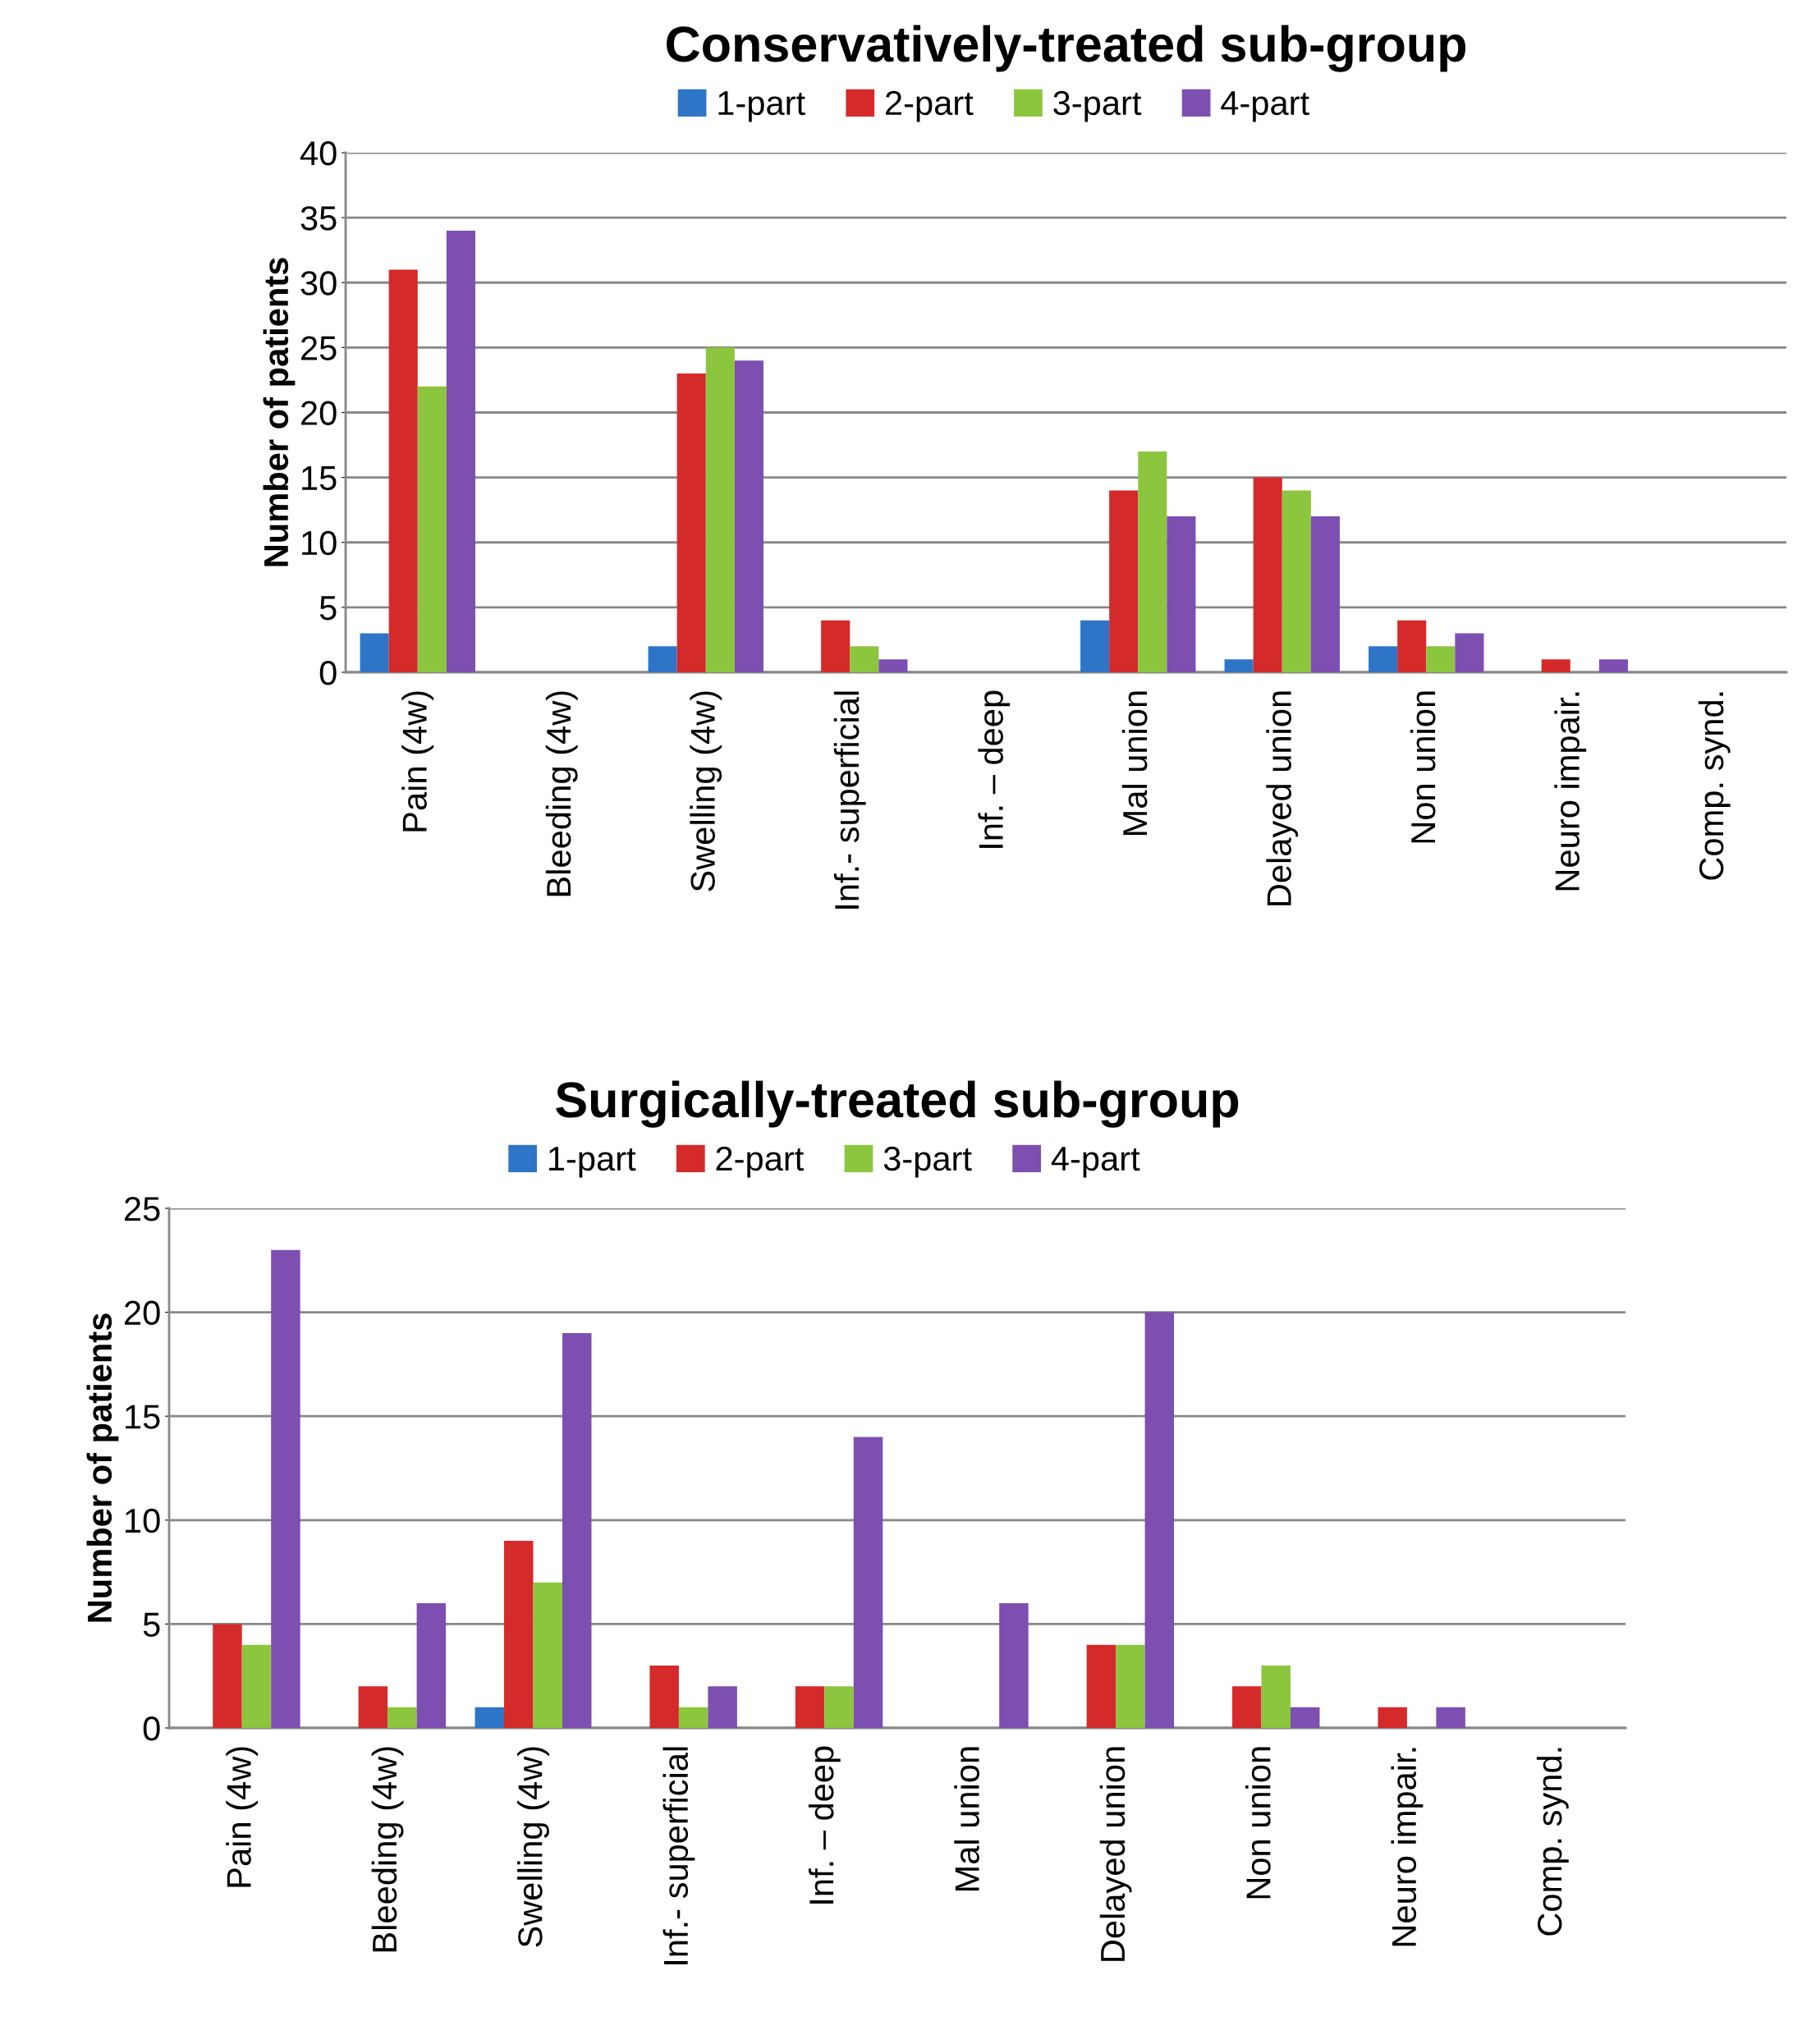 The height and width of the screenshot is (2044, 1802). I want to click on chart-title: Surgically-treated sub-group, so click(897, 1104).